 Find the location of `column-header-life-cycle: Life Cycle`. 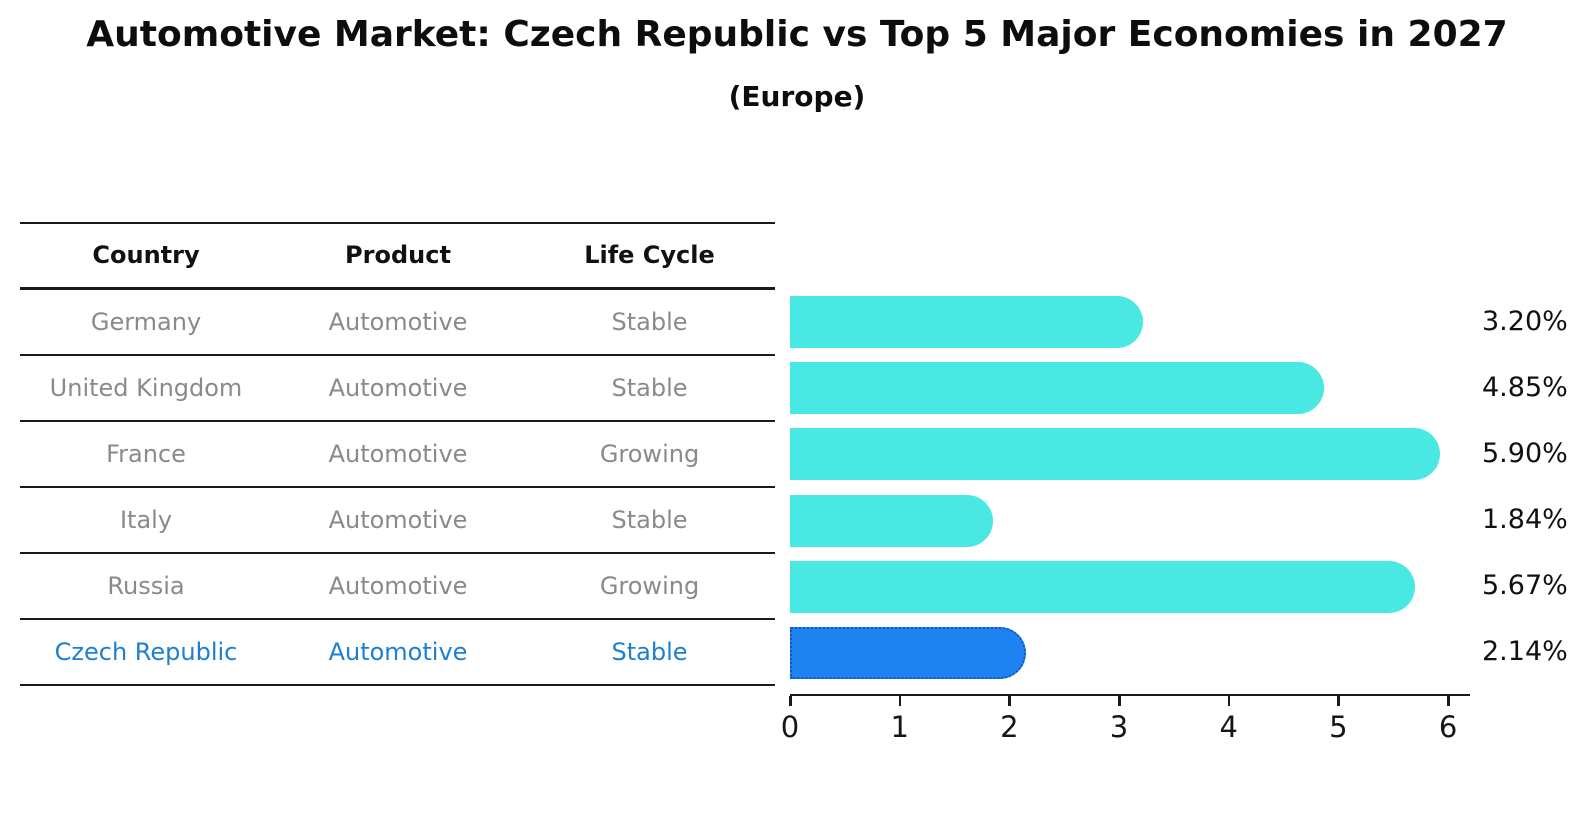

column-header-life-cycle: Life Cycle is located at coordinates (649, 255).